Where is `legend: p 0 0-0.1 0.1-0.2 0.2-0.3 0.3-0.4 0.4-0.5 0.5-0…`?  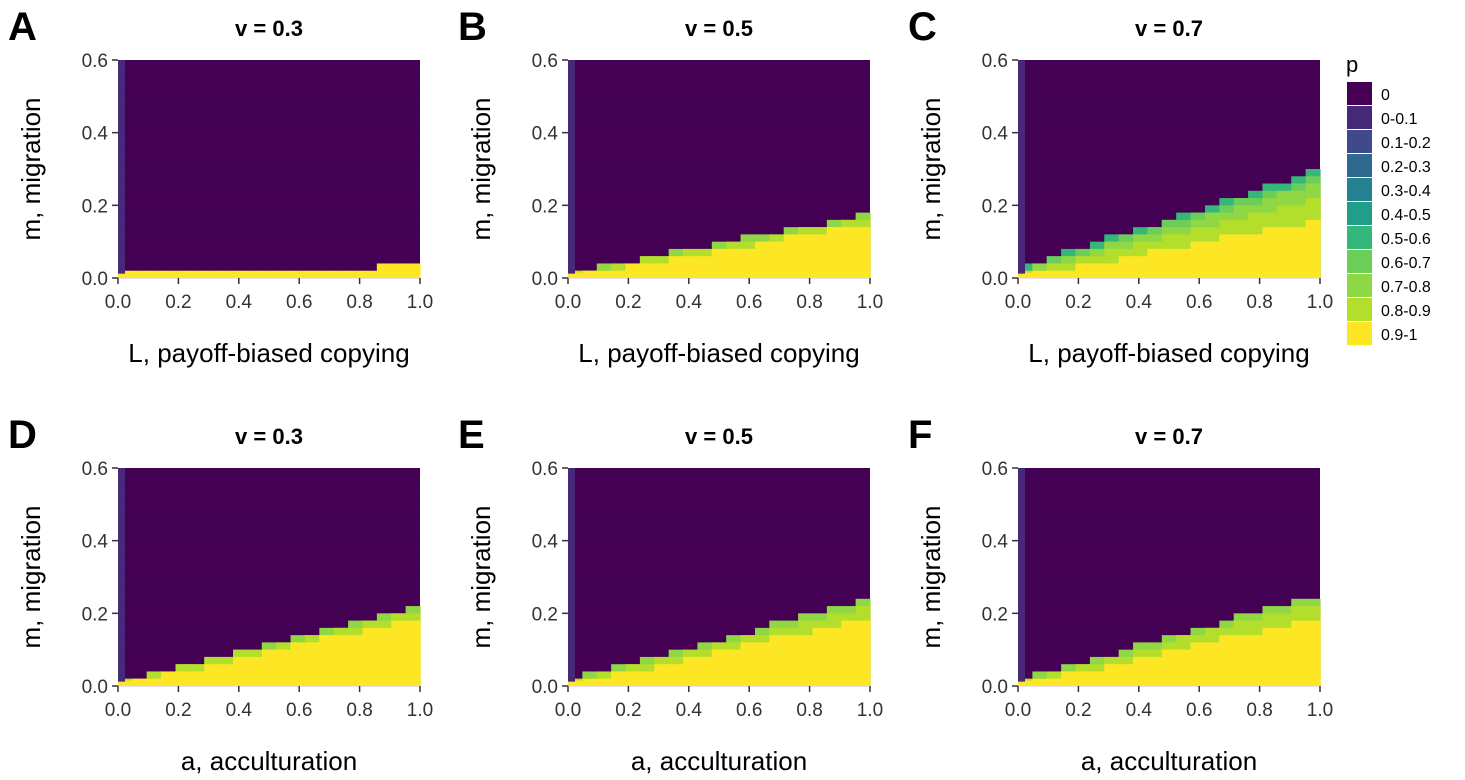 legend: p 0 0-0.1 0.1-0.2 0.2-0.3 0.3-0.4 0.4-0.5 0.5-0… is located at coordinates (1388, 198).